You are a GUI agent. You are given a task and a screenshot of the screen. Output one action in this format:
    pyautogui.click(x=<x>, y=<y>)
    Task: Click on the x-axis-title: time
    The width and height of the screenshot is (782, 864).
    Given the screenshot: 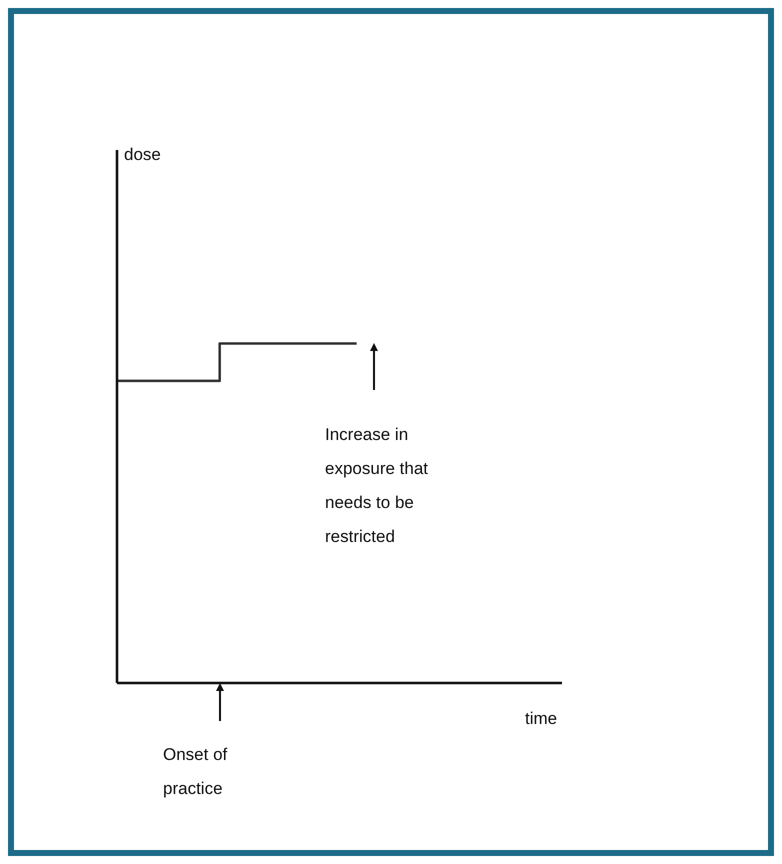 What is the action you would take?
    pyautogui.click(x=541, y=719)
    